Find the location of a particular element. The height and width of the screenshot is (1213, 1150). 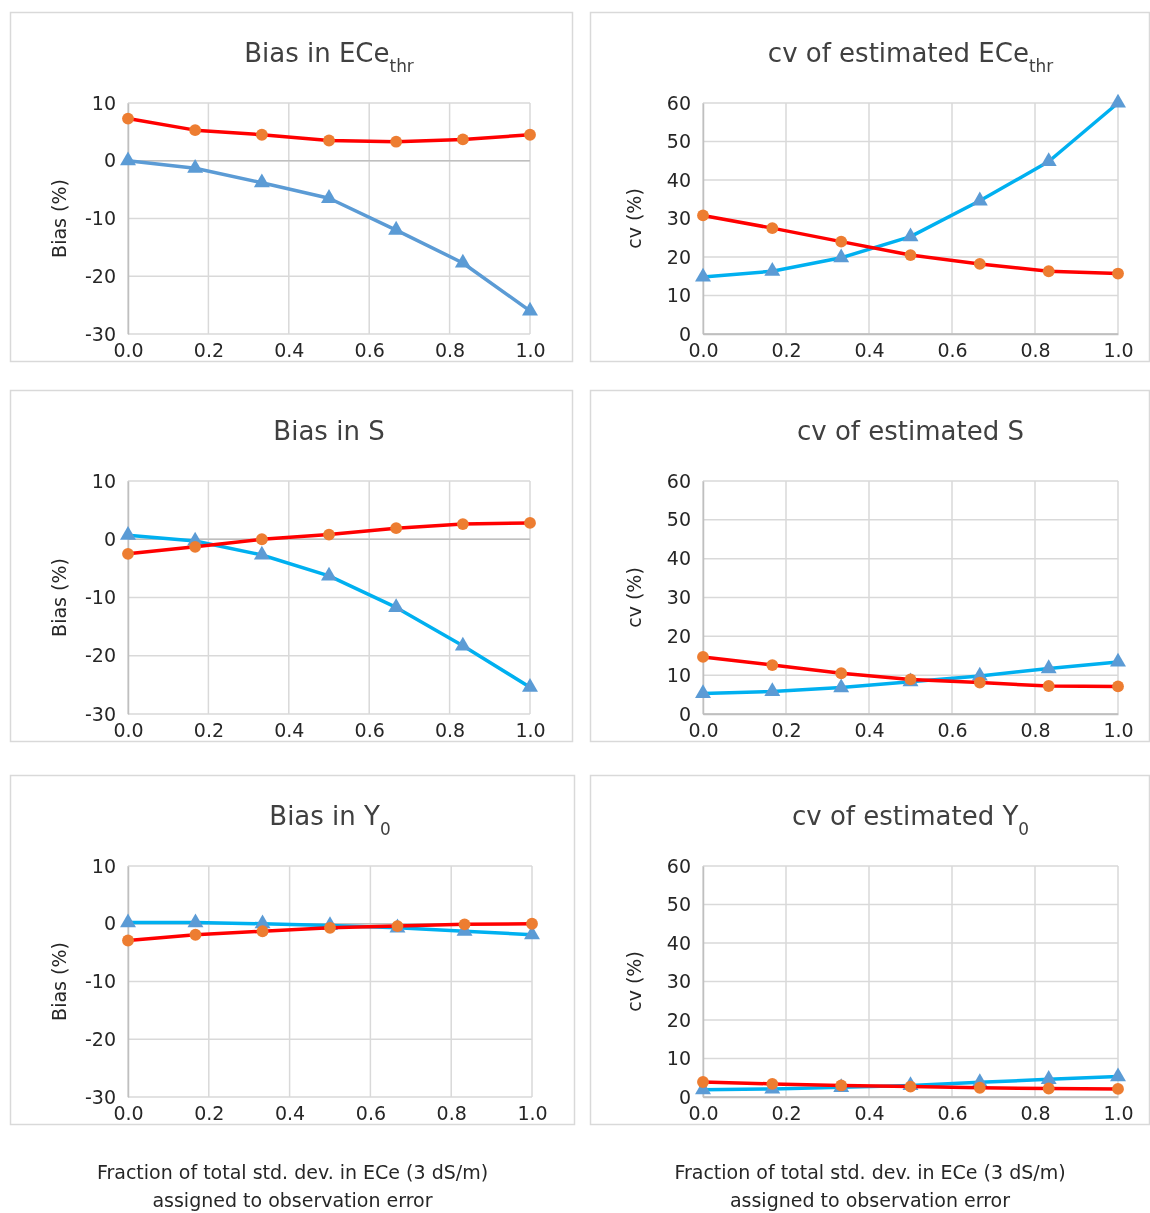

chart-title: cv of estimated S is located at coordinates (910, 431).